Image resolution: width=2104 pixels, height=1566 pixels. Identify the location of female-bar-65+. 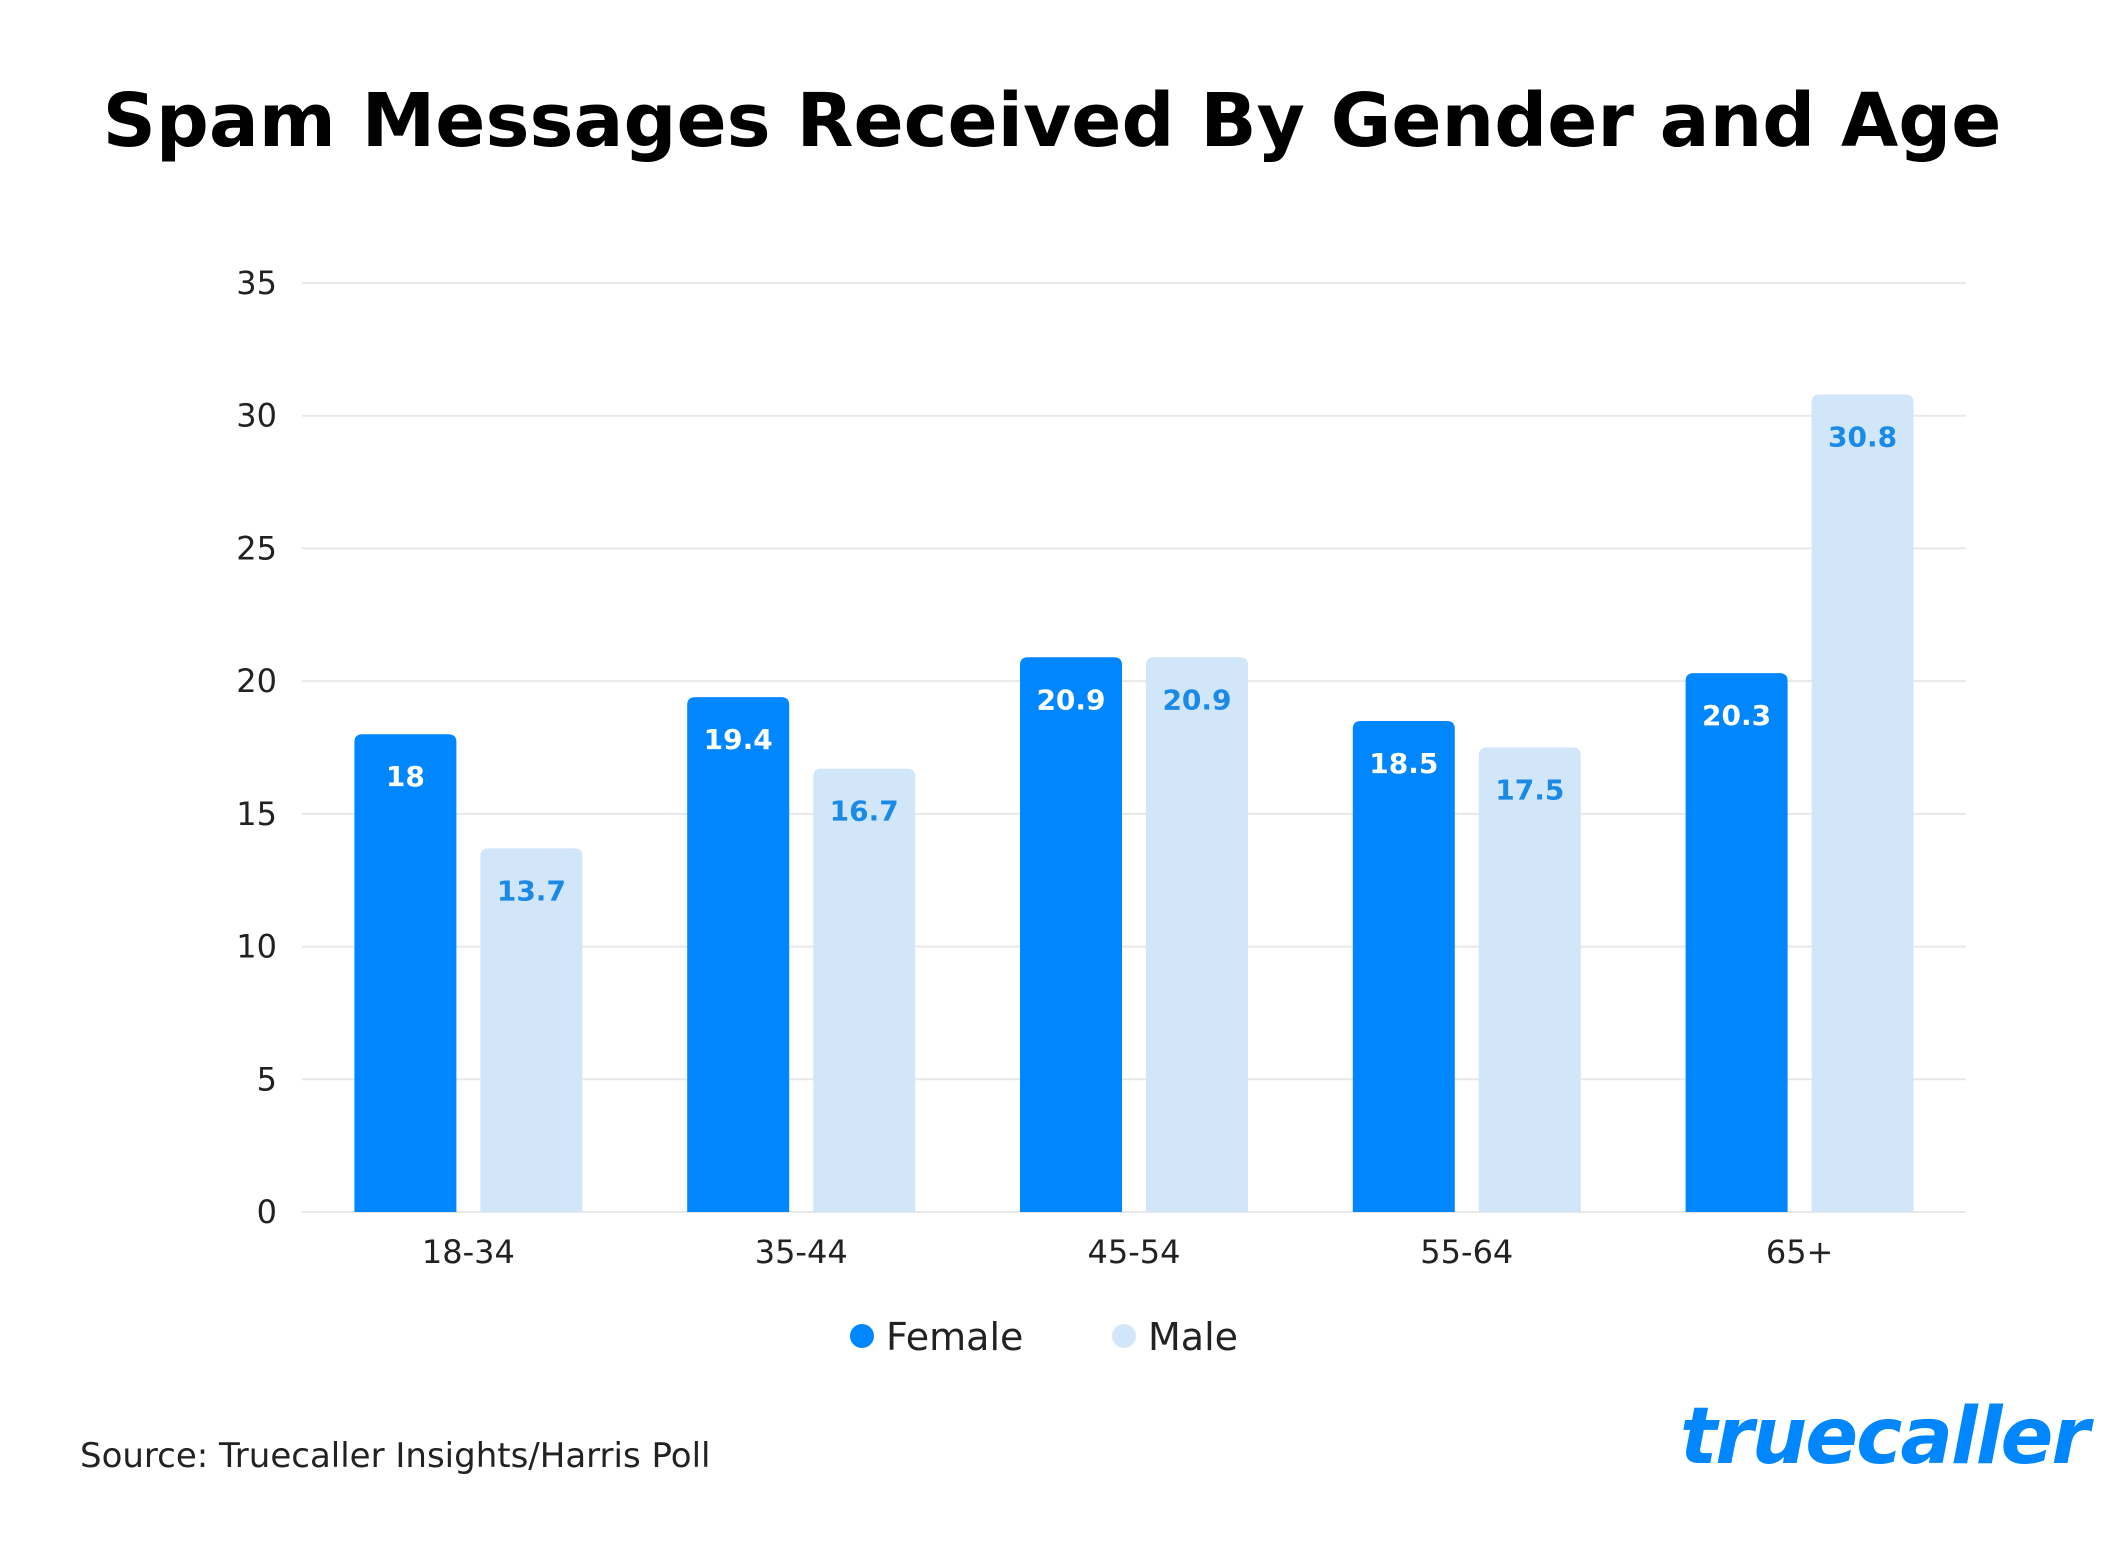
(1736, 942).